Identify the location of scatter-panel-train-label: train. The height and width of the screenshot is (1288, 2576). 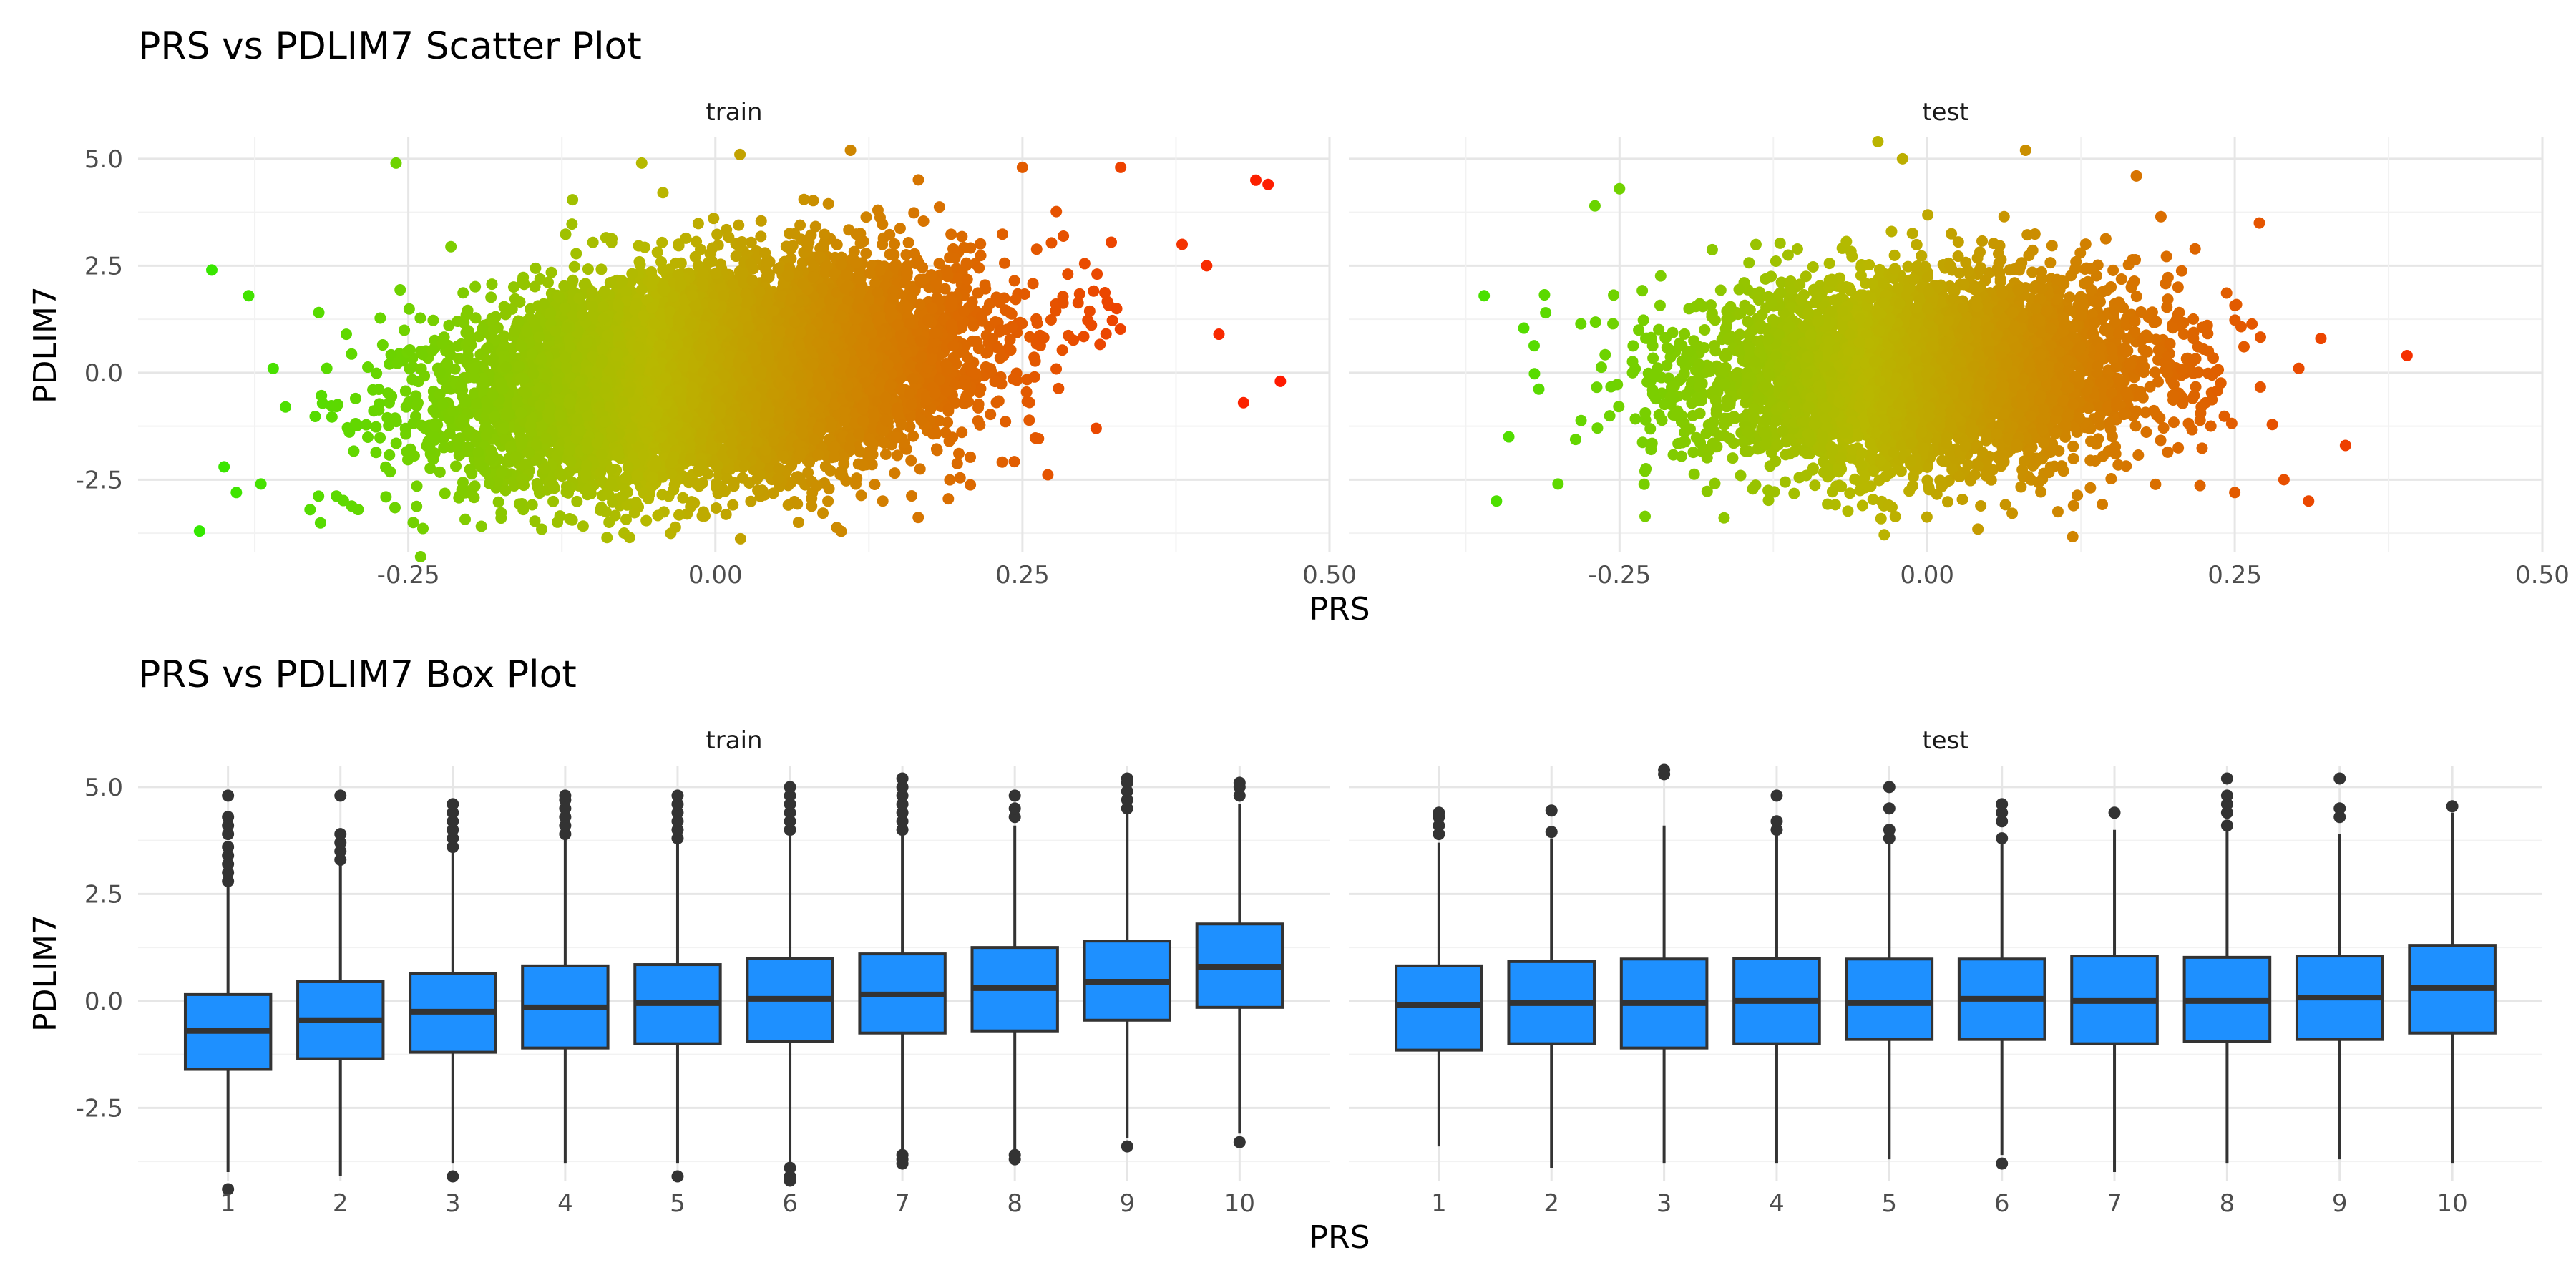
(734, 112).